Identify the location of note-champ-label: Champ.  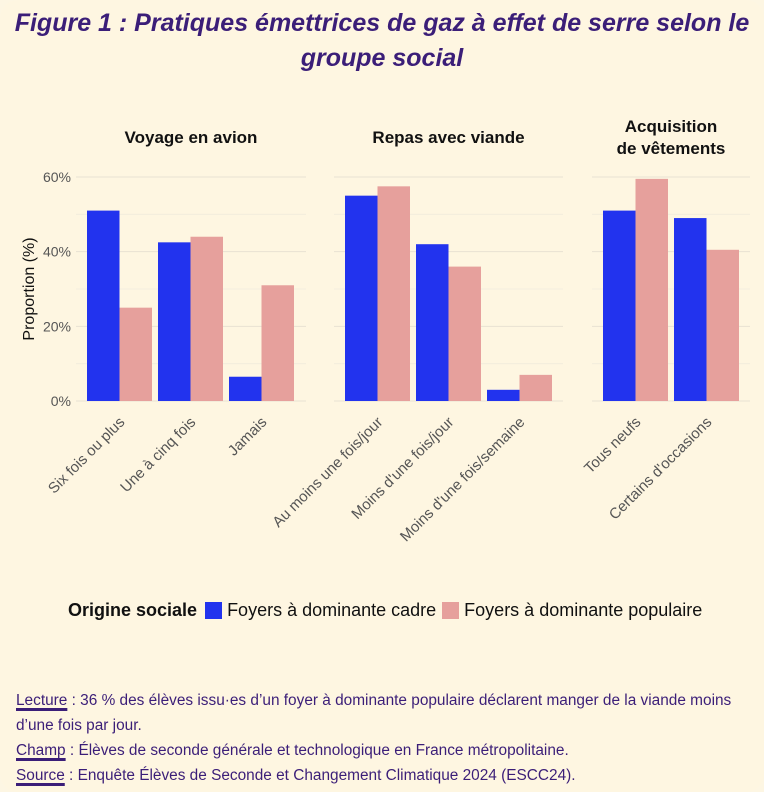
(41, 750).